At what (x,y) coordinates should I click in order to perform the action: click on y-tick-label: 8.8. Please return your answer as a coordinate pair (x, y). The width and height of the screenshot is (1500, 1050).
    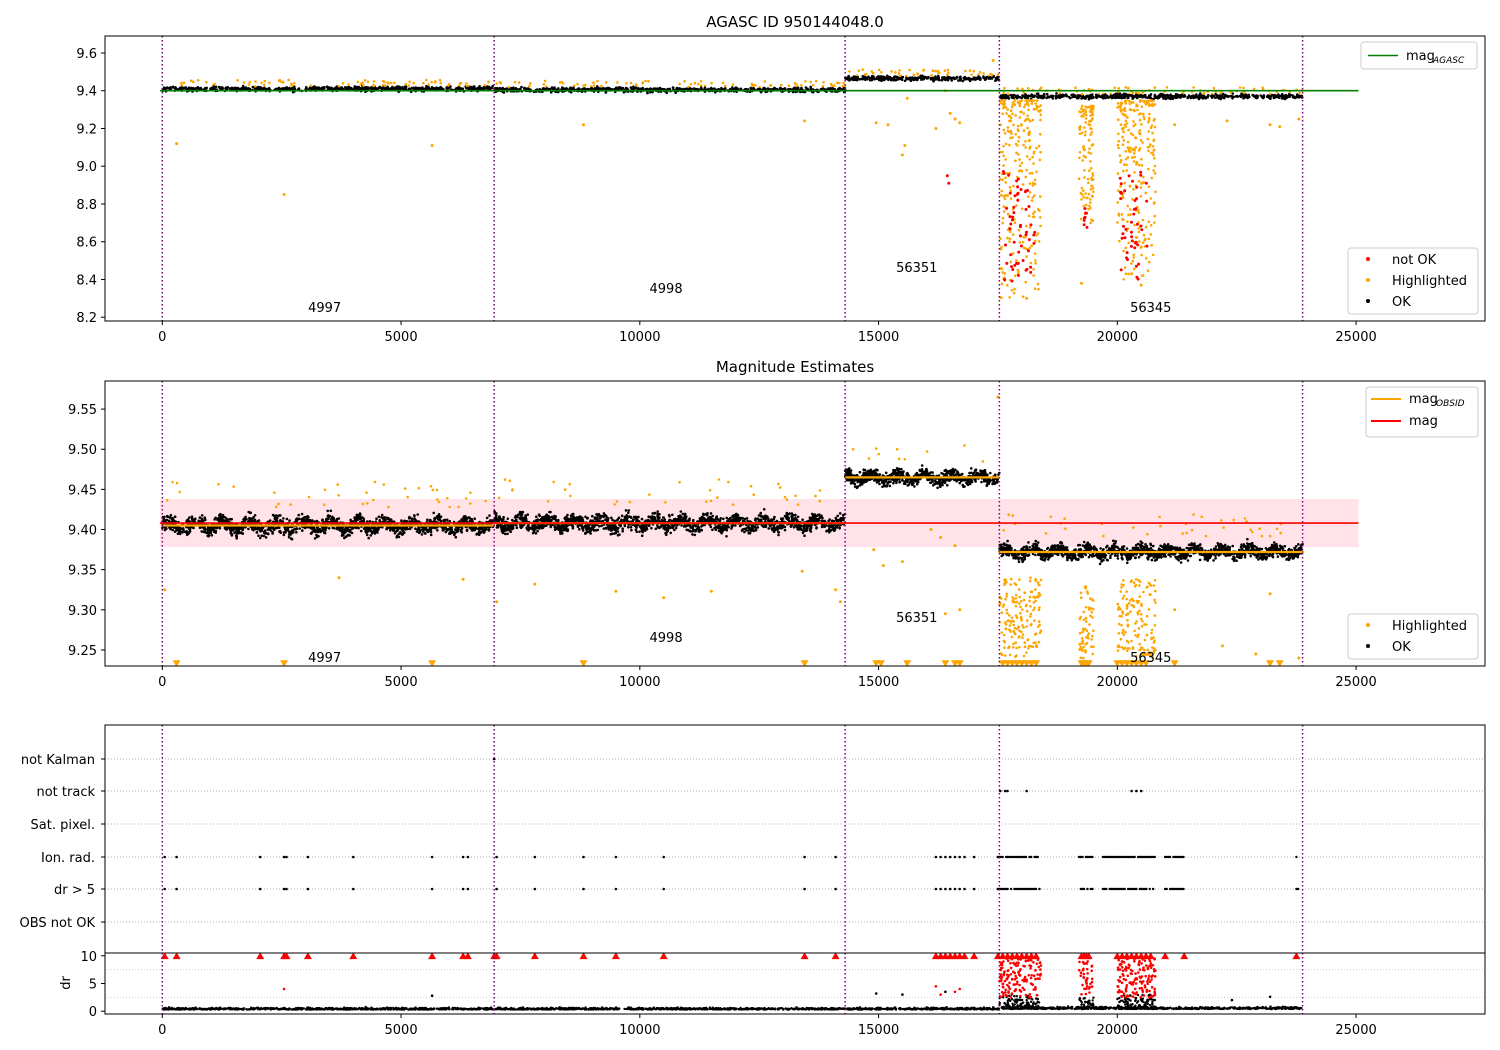
    Looking at the image, I should click on (86, 205).